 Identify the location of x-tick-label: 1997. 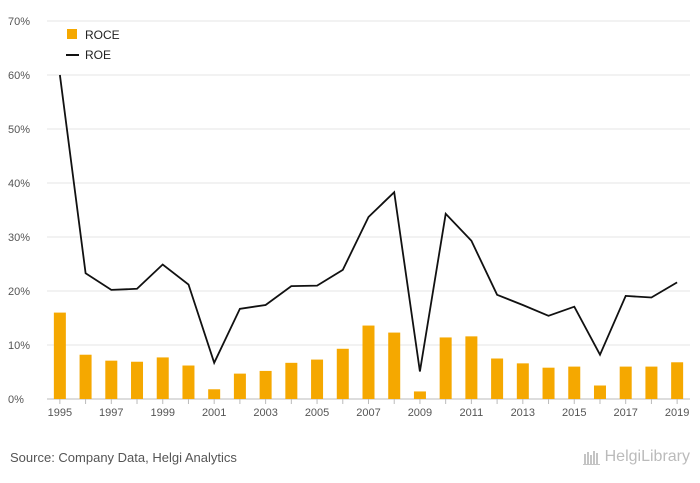
(111, 413).